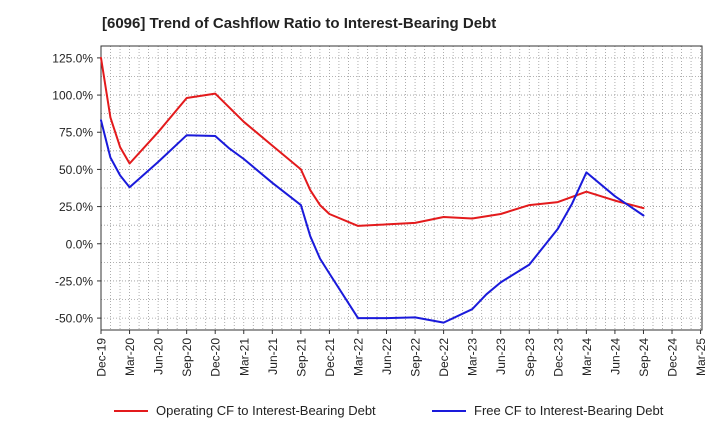  I want to click on x-tick-label: Jun-20, so click(159, 356).